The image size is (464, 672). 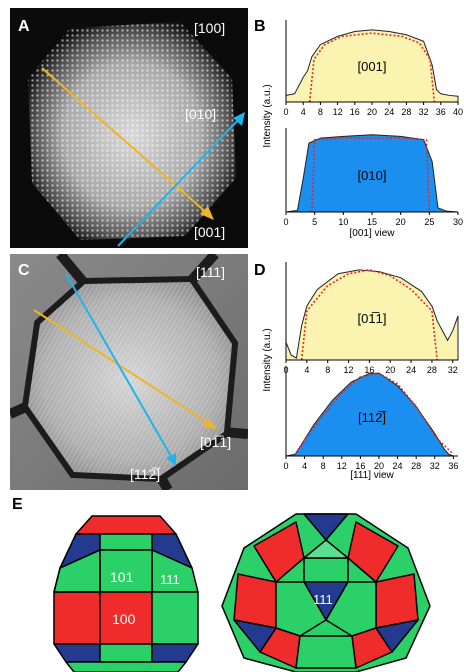 I want to click on profile-label: [01̅1], so click(x=372, y=318).